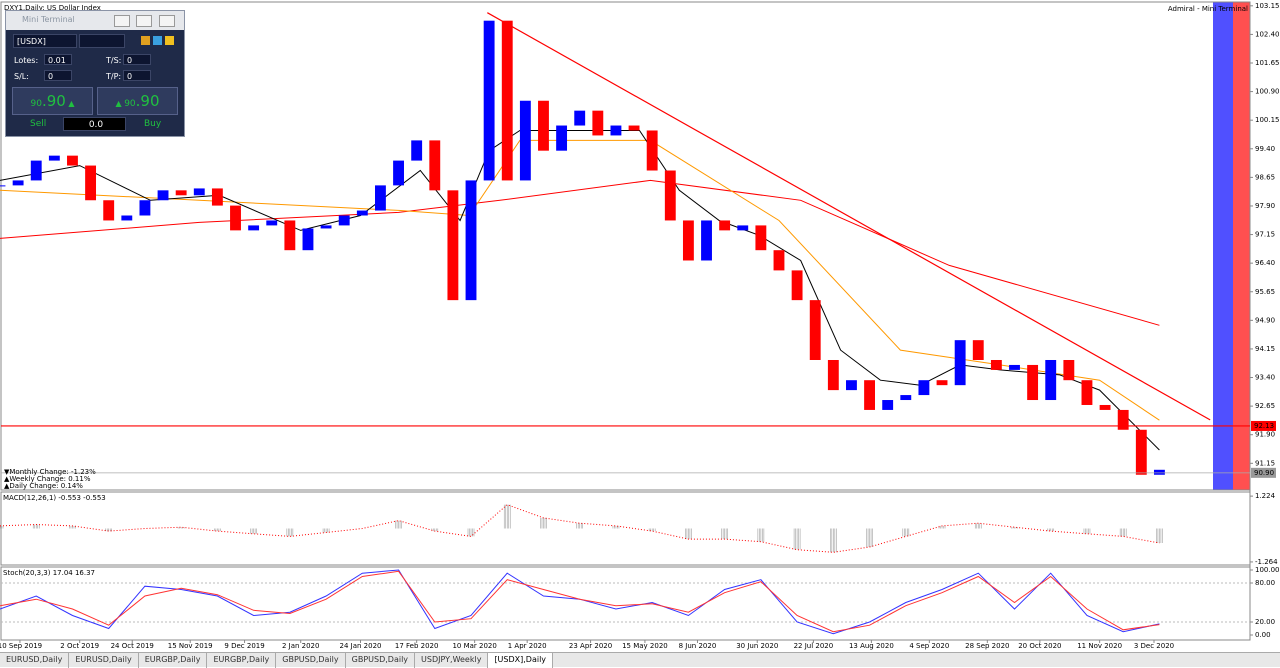 The image size is (1280, 668). I want to click on stoch-line, so click(580, 601).